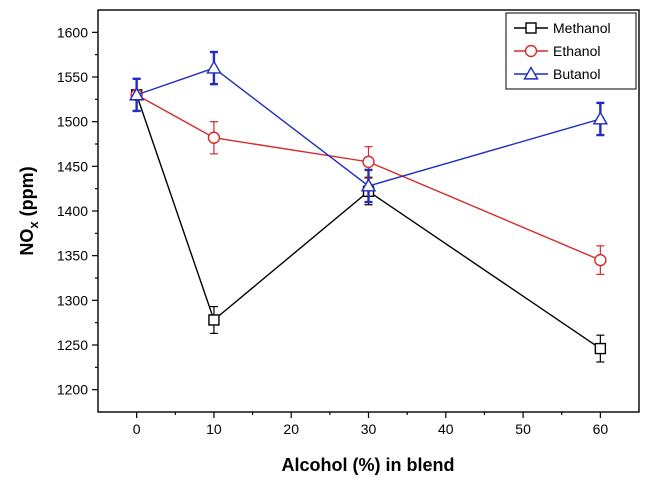 The width and height of the screenshot is (659, 480). I want to click on y-tick-label: 1200, so click(72, 390).